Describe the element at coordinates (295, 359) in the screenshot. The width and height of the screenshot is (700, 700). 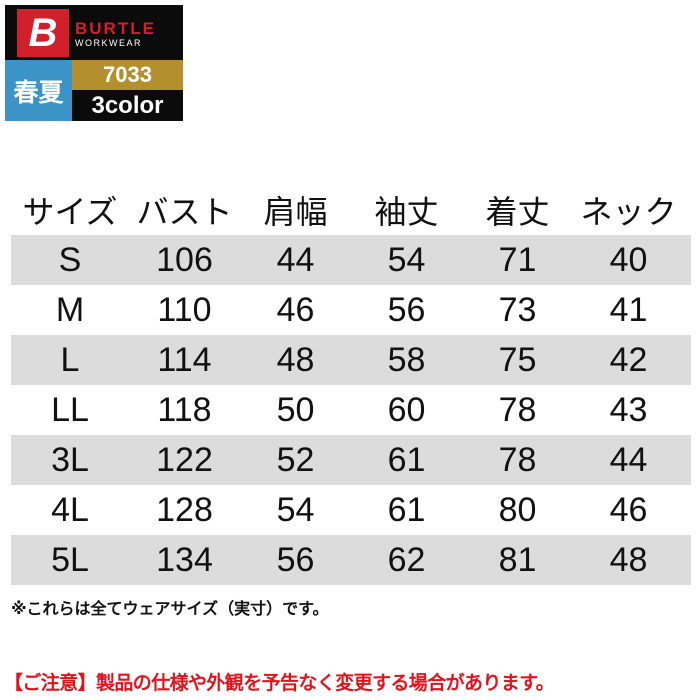
I see `cell-shoulder: 48` at that location.